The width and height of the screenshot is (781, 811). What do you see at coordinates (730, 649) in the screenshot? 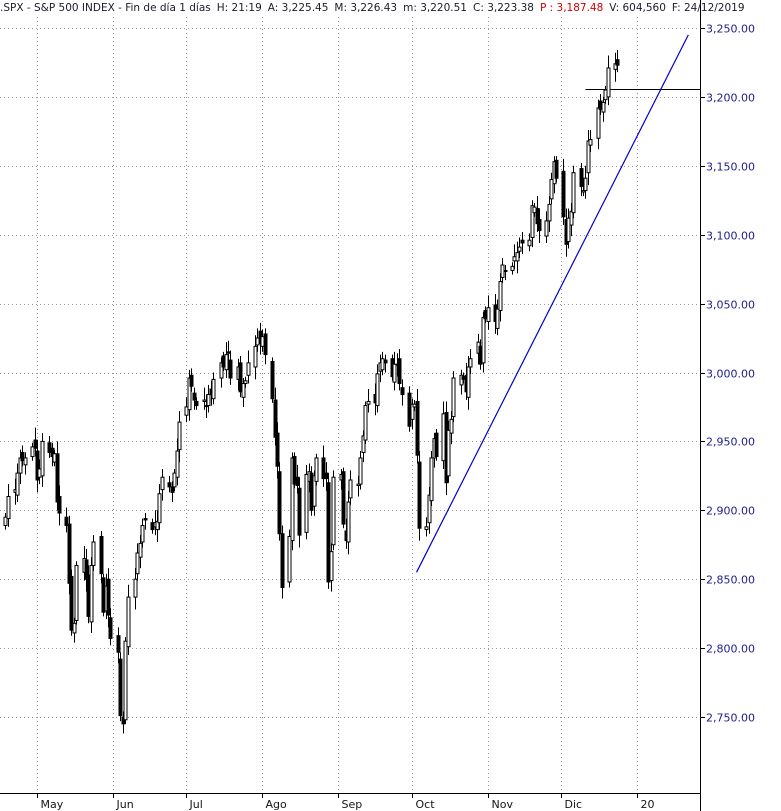
I see `y-tick-label: 2,800.00` at bounding box center [730, 649].